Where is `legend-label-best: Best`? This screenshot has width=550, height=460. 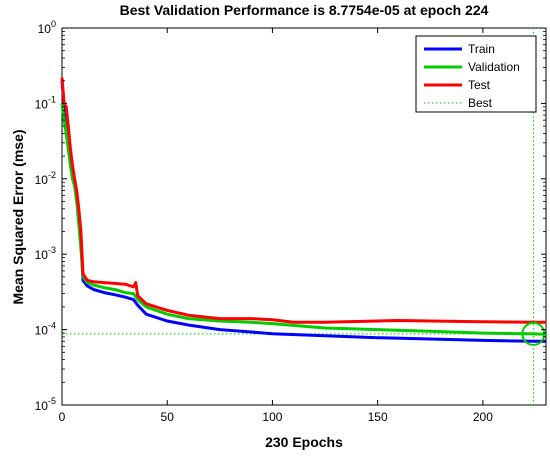
legend-label-best: Best is located at coordinates (480, 103).